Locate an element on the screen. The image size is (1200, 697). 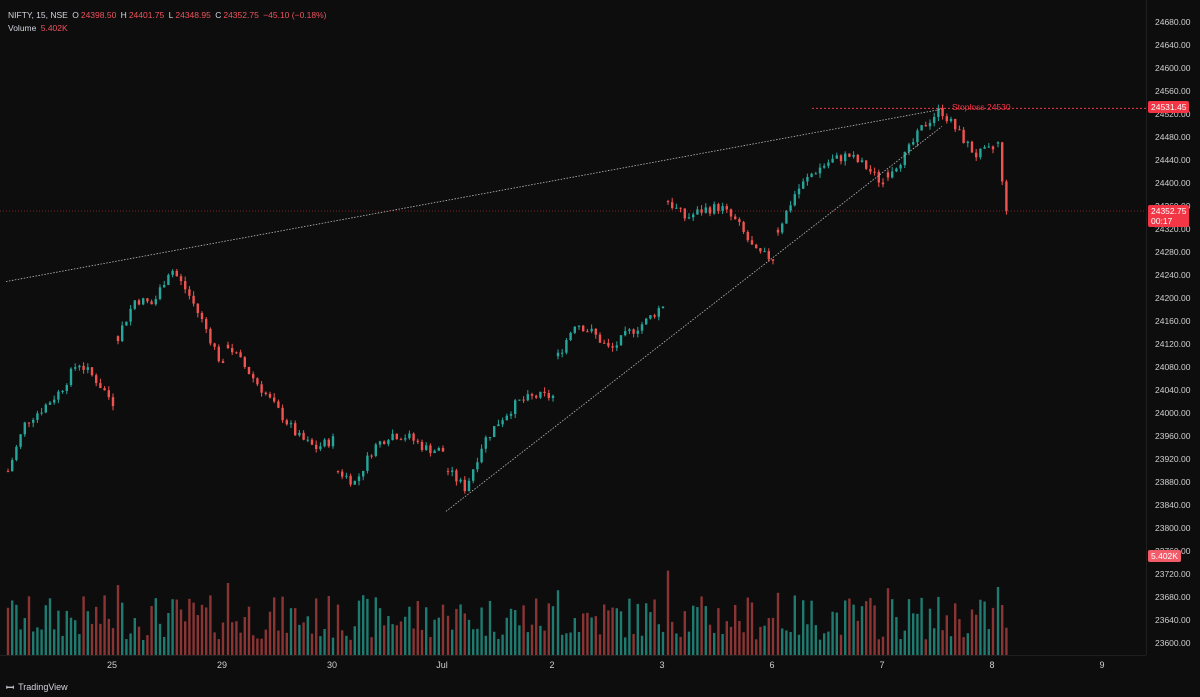
price-tick-label: 24080.00 is located at coordinates (1173, 366).